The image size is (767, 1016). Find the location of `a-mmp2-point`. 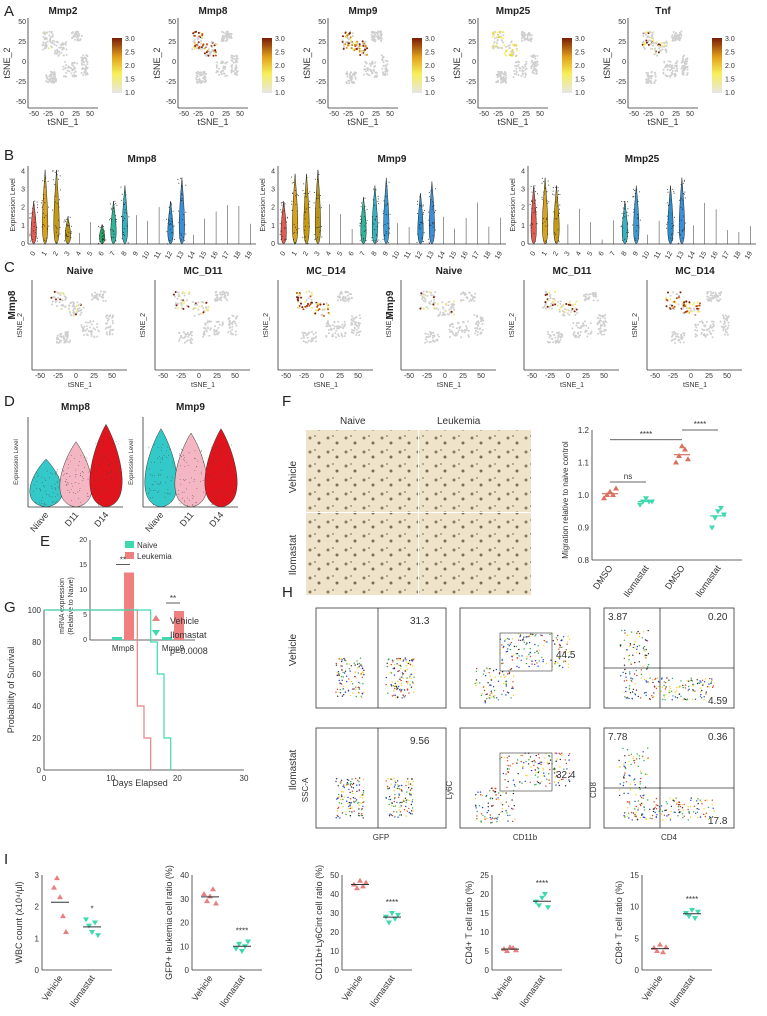

a-mmp2-point is located at coordinates (46, 45).